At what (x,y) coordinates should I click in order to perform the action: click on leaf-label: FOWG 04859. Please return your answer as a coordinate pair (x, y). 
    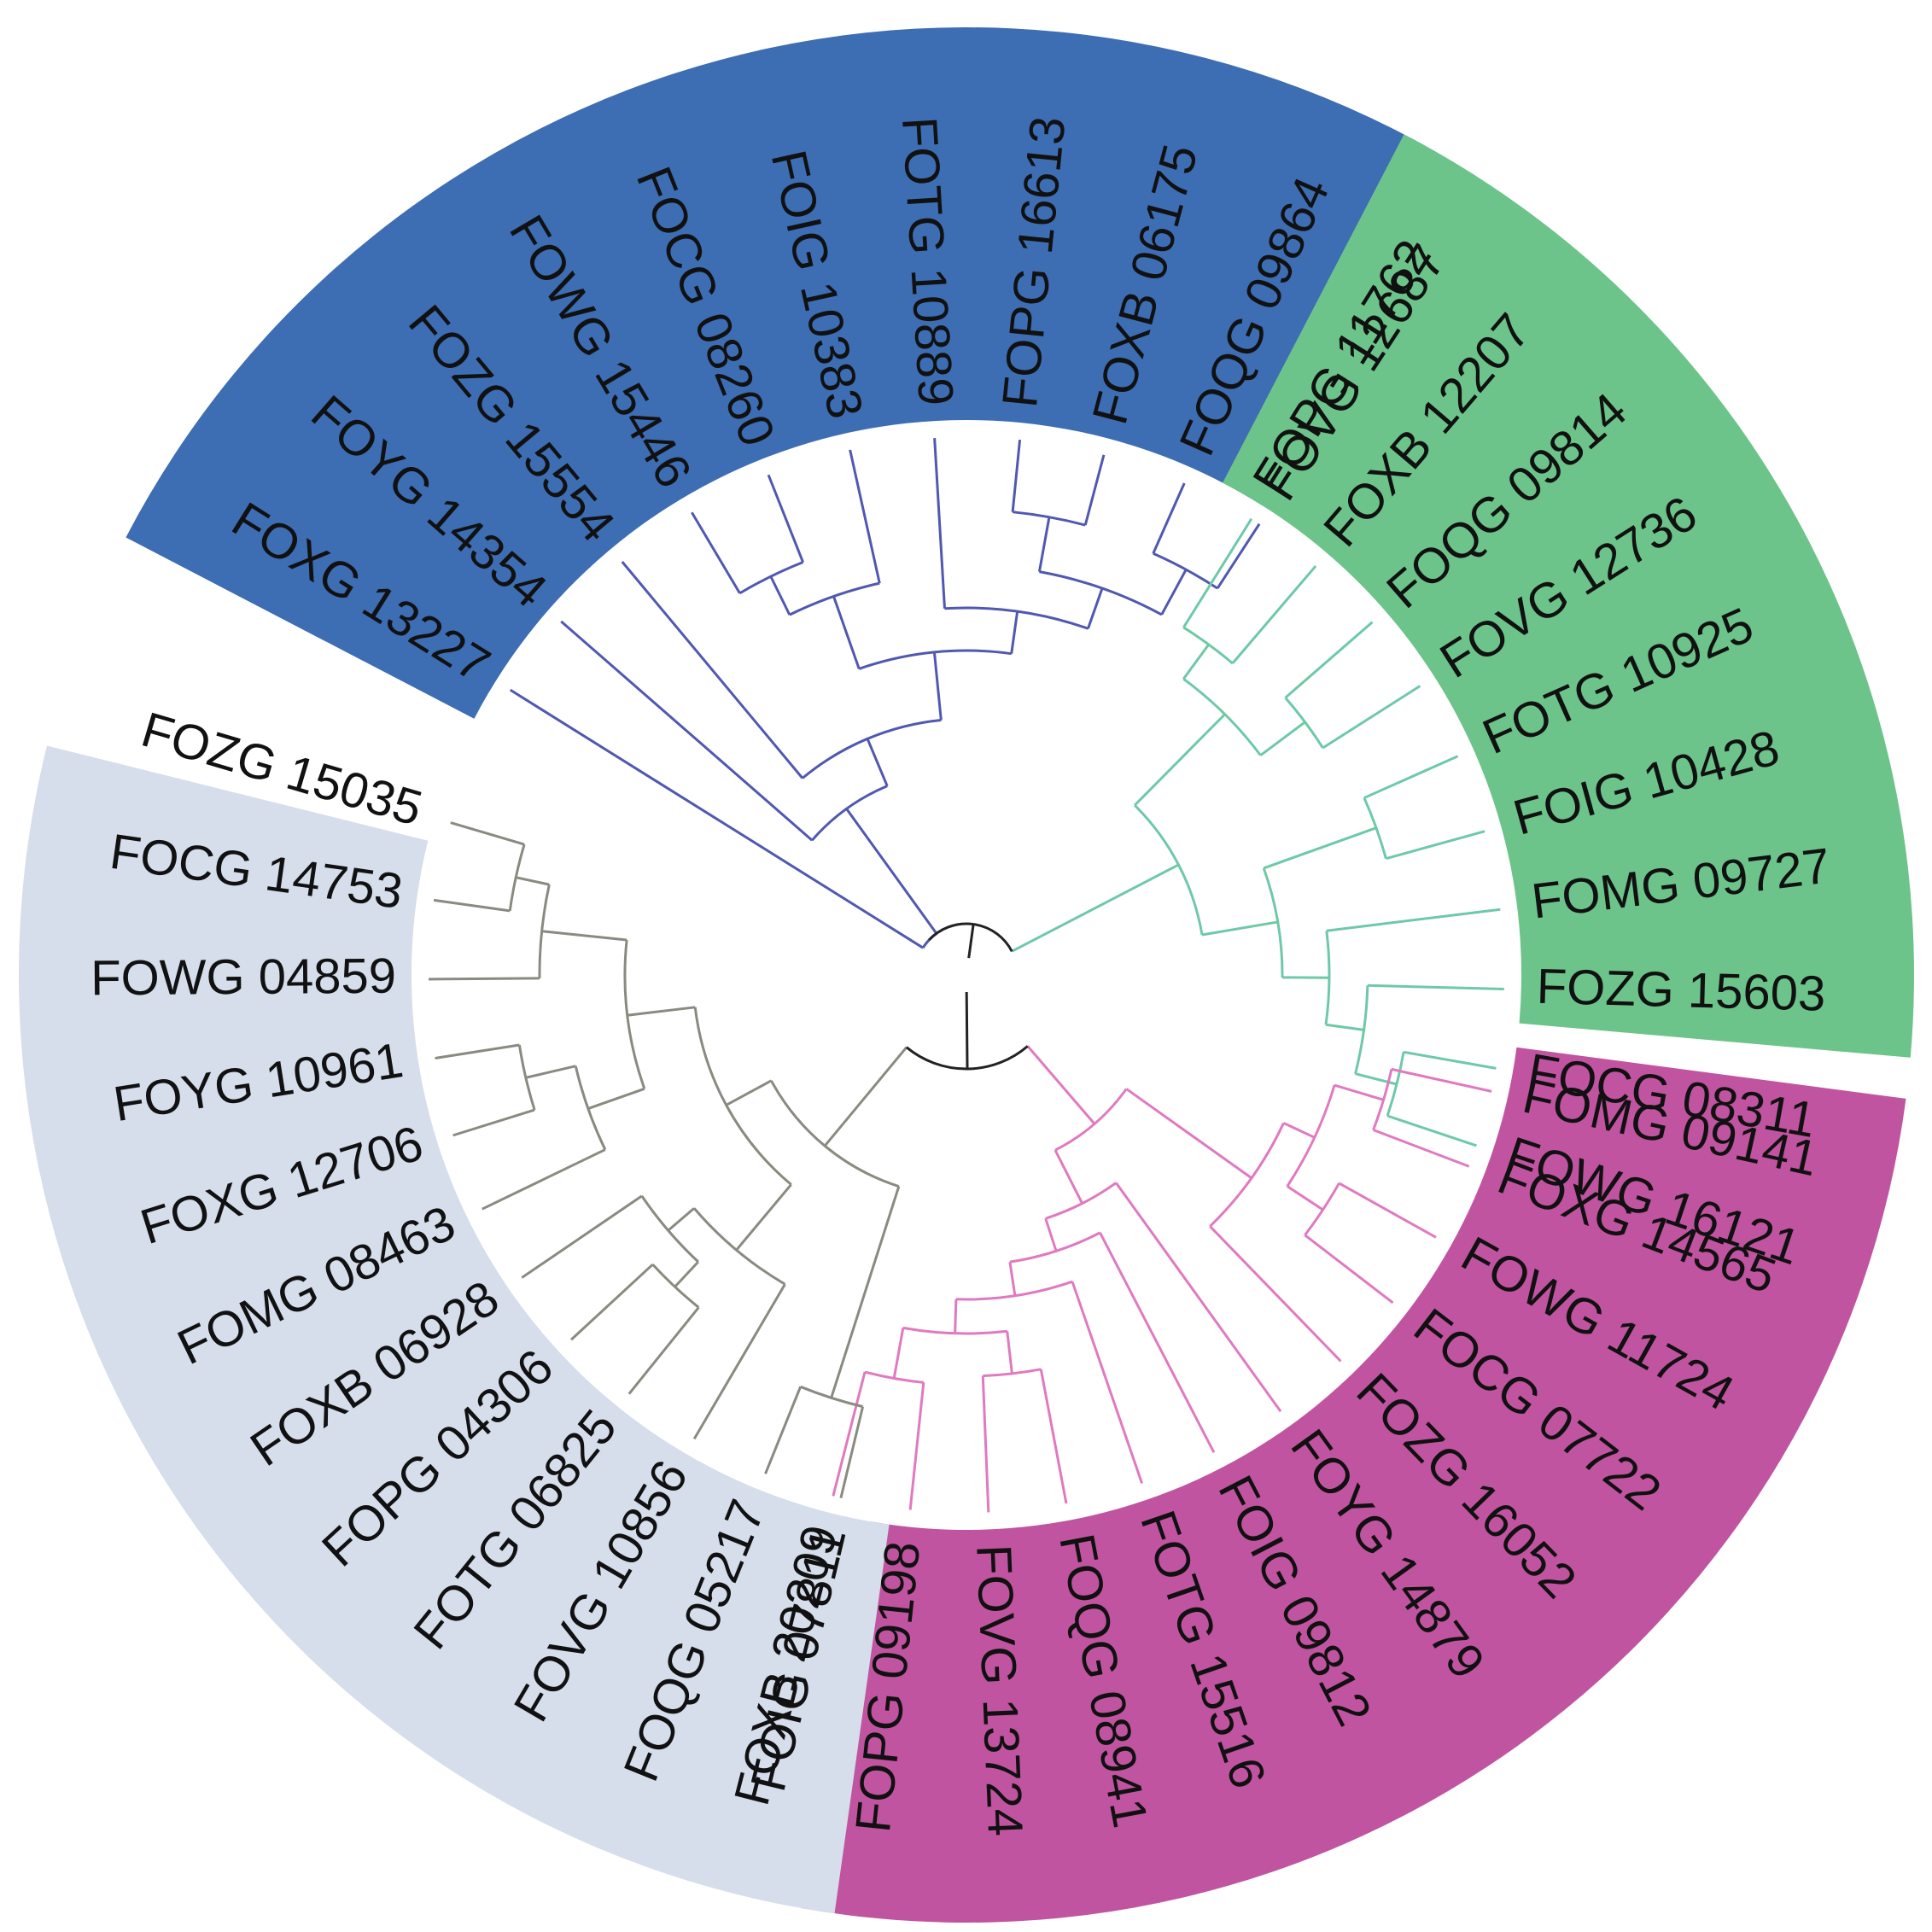
    Looking at the image, I should click on (243, 977).